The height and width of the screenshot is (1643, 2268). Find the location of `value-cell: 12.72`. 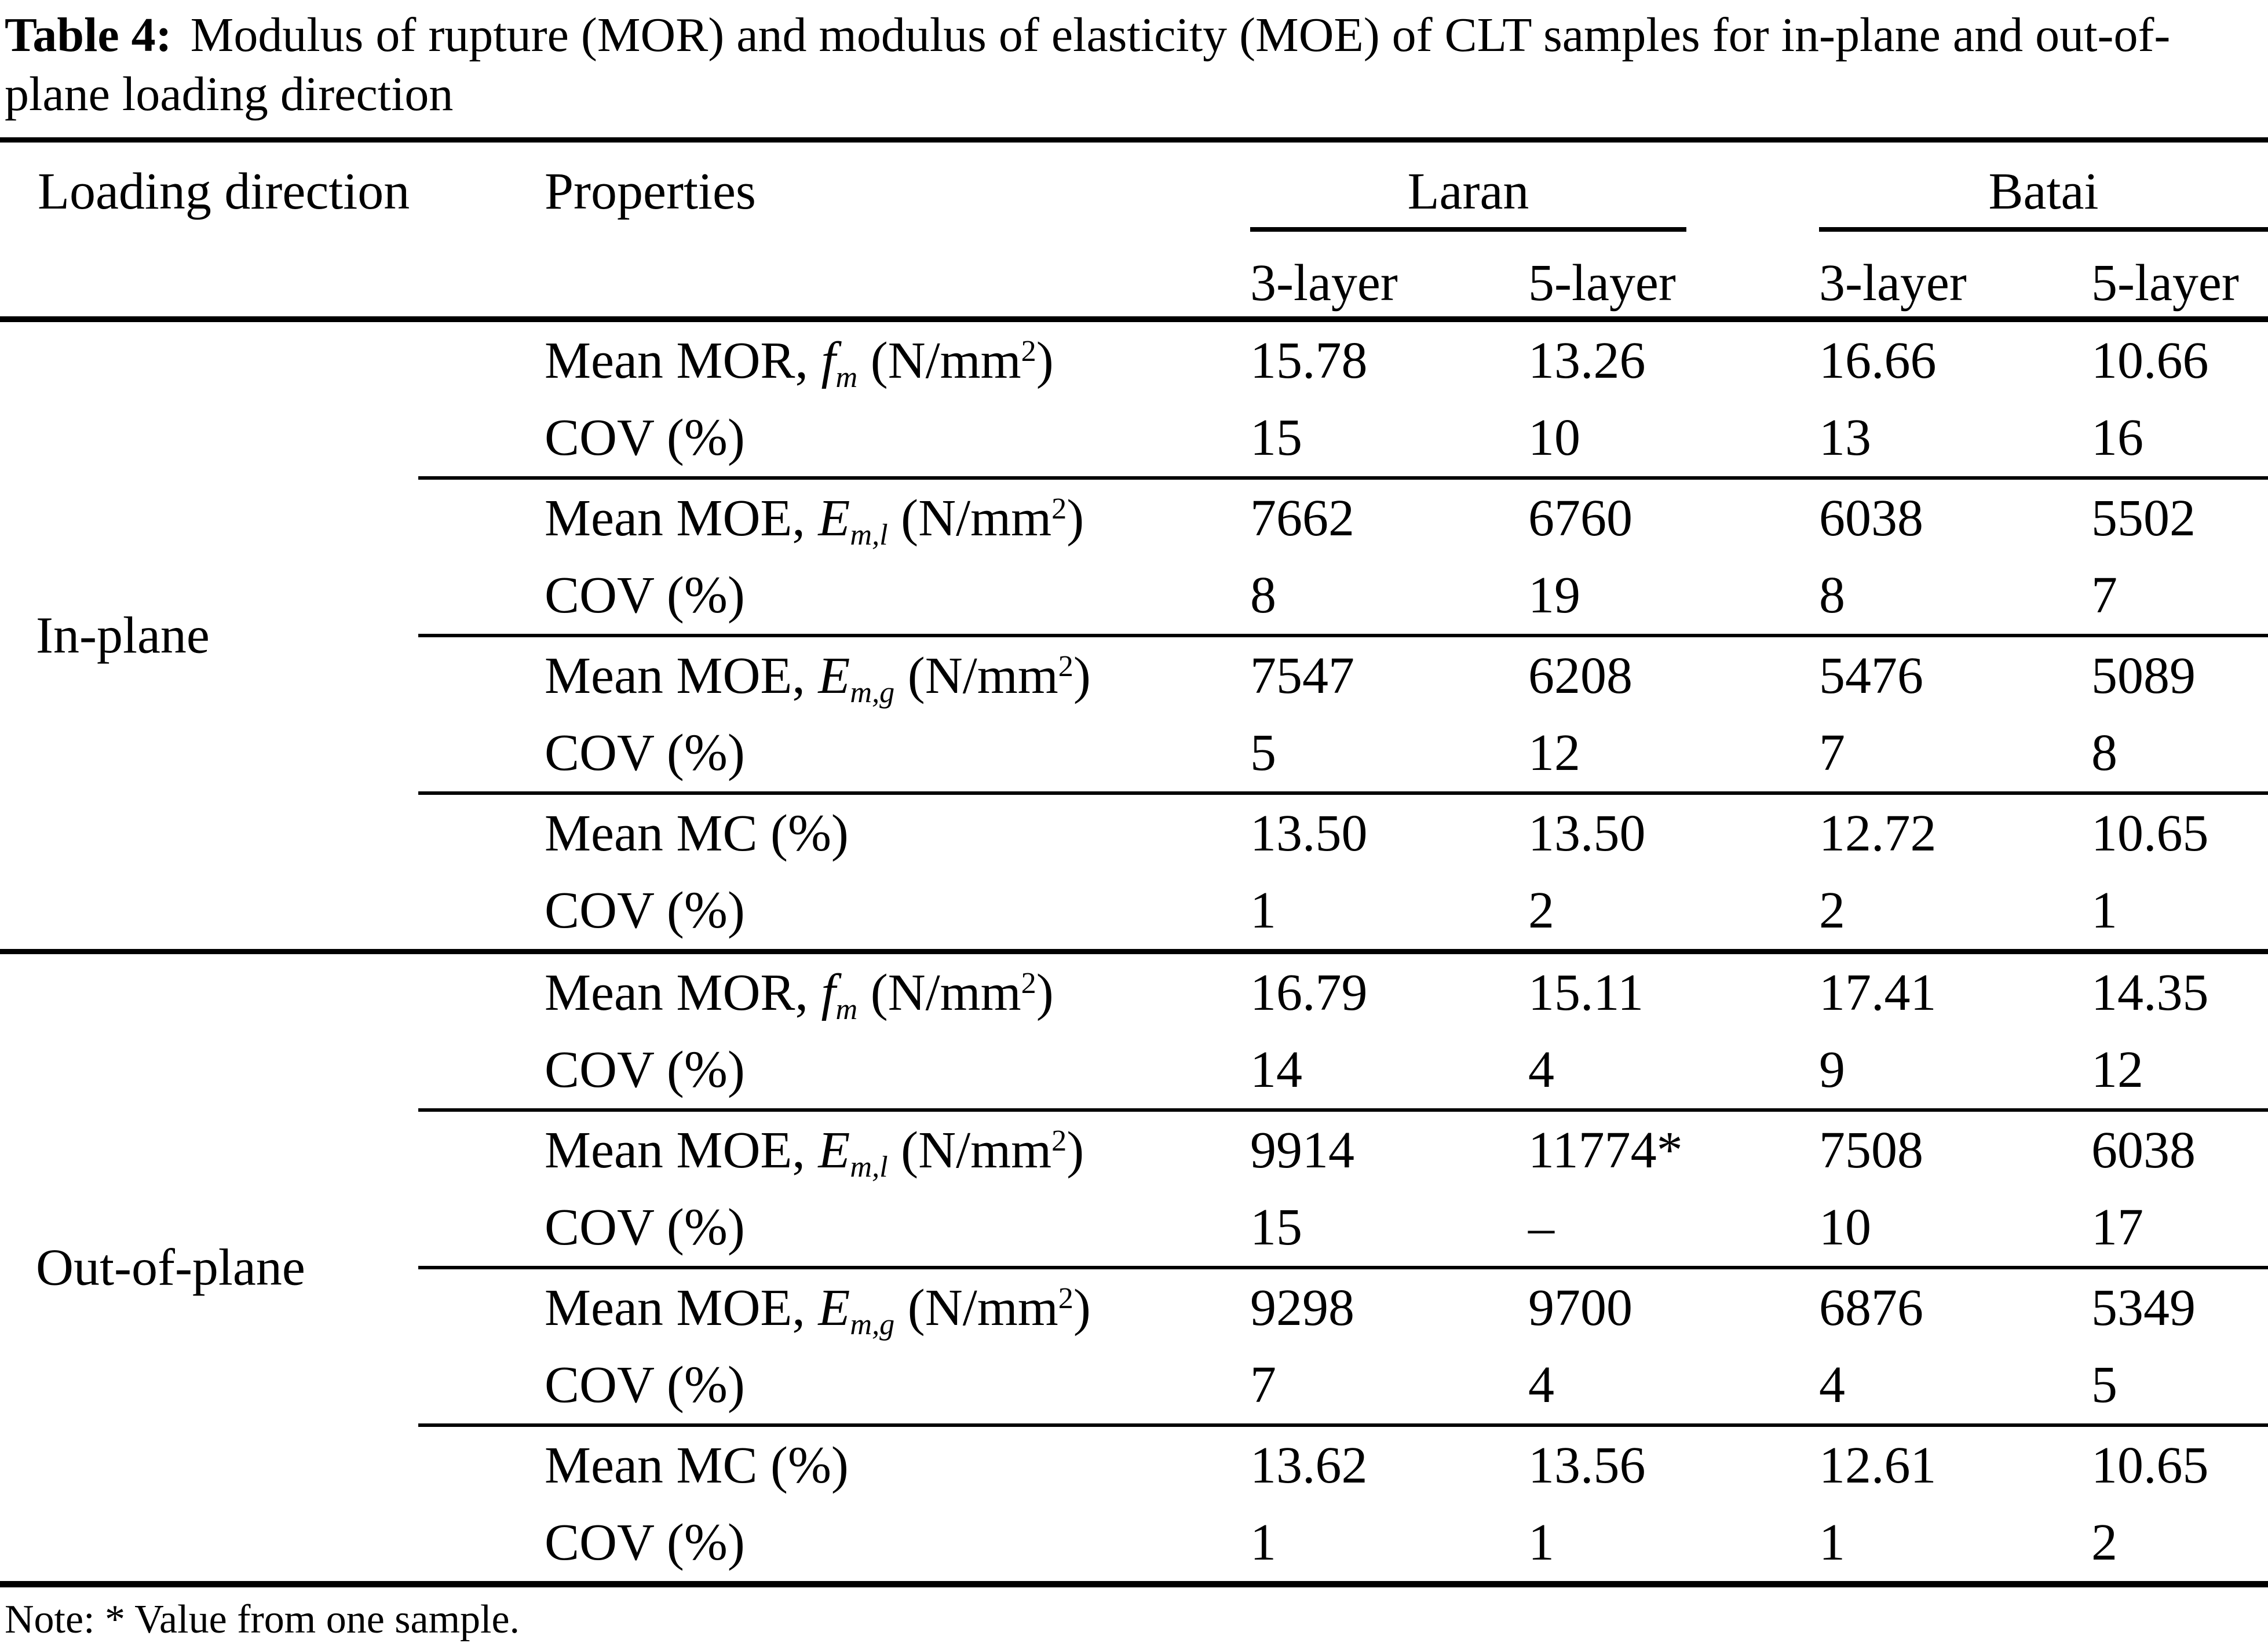

value-cell: 12.72 is located at coordinates (1878, 833).